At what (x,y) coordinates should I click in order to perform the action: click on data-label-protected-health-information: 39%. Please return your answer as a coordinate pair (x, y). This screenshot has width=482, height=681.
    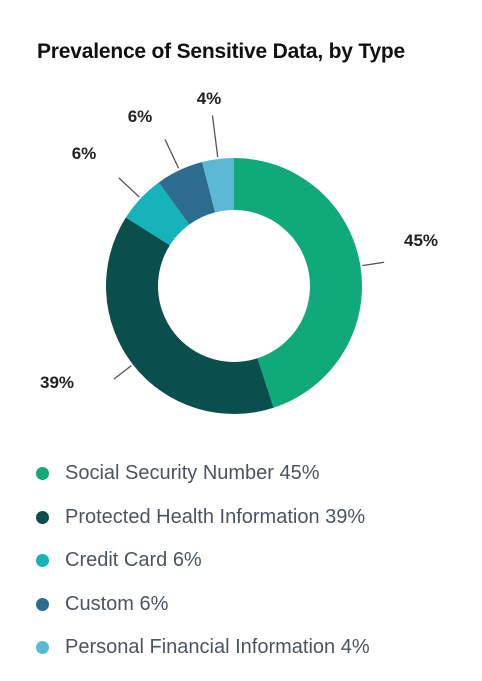
    Looking at the image, I should click on (57, 382).